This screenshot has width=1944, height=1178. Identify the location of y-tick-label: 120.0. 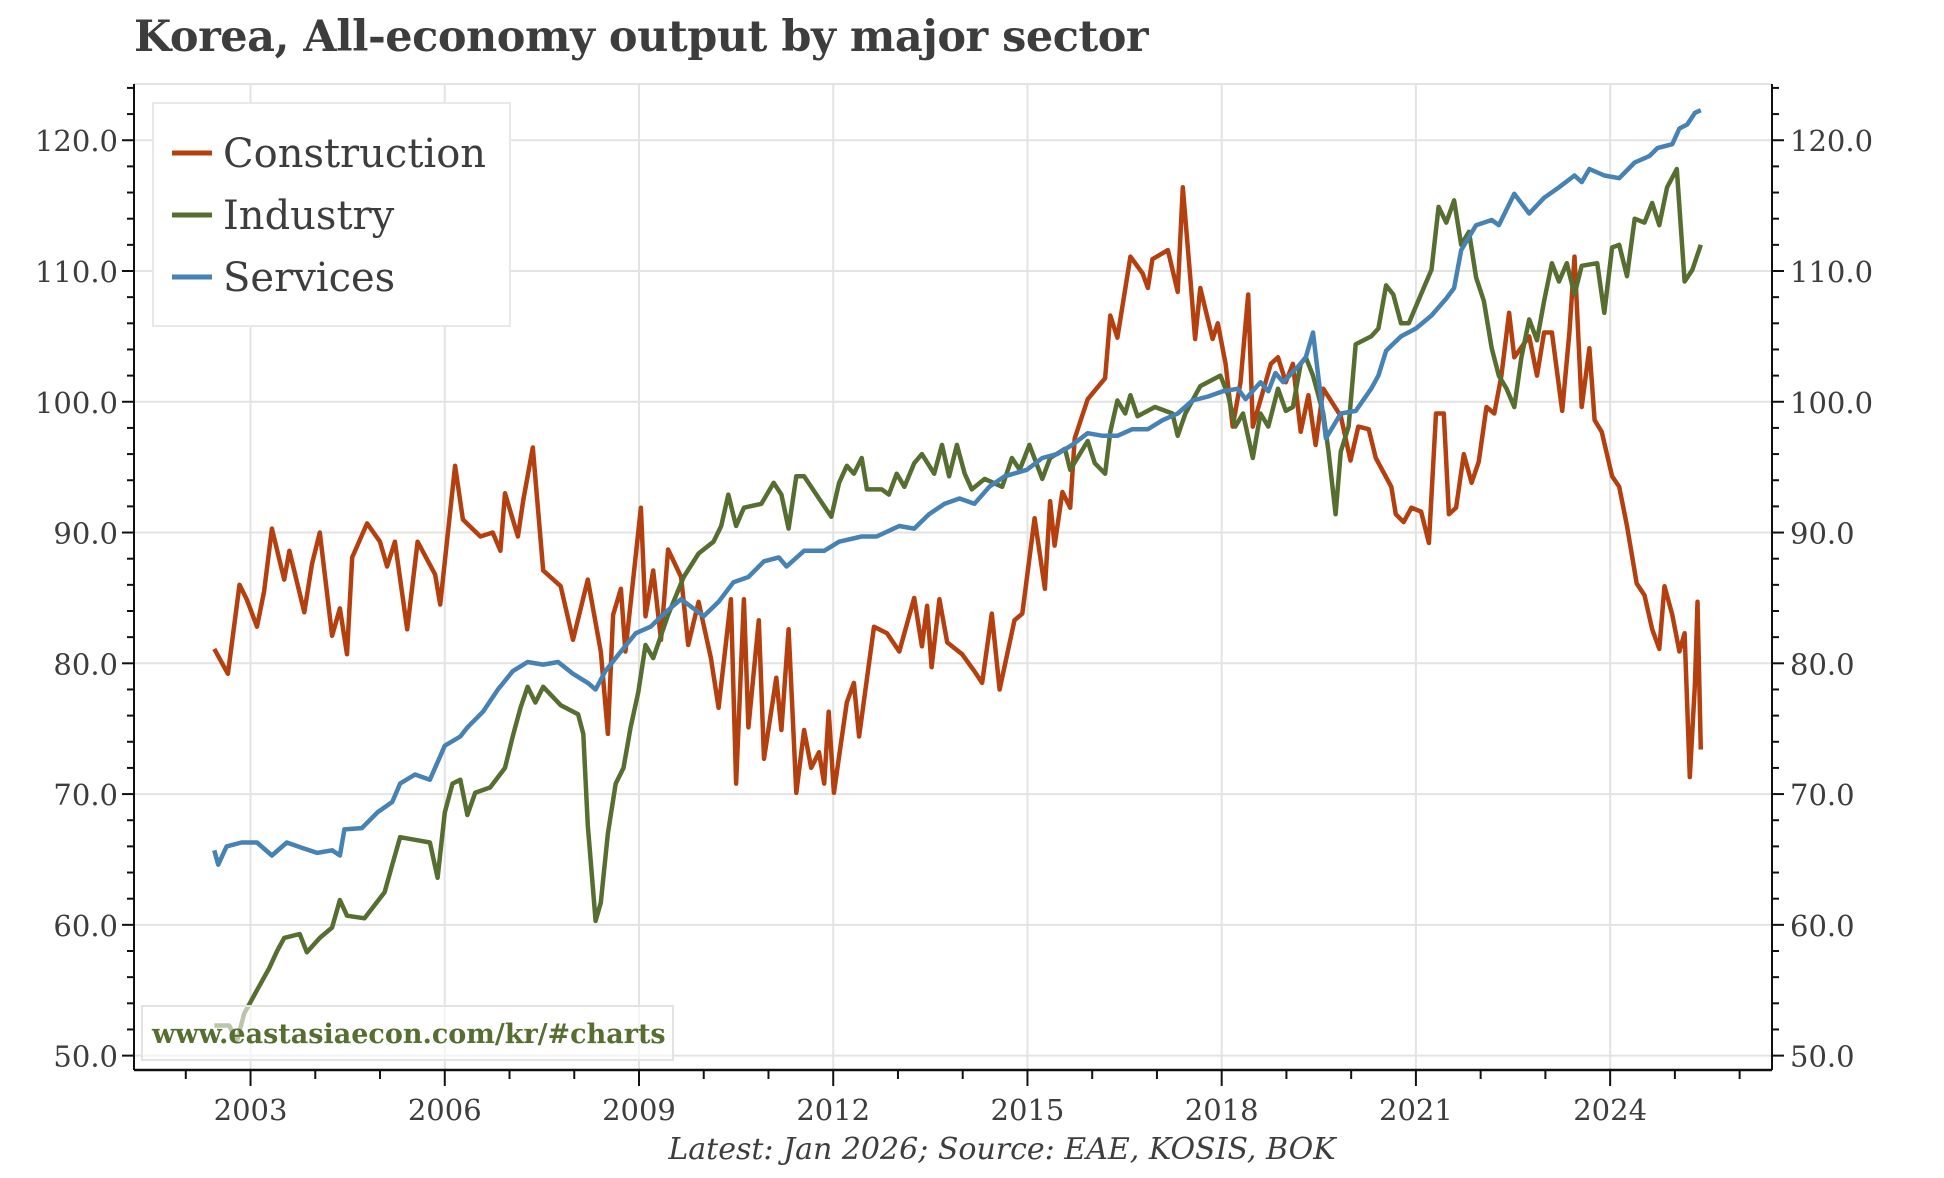
(76, 141).